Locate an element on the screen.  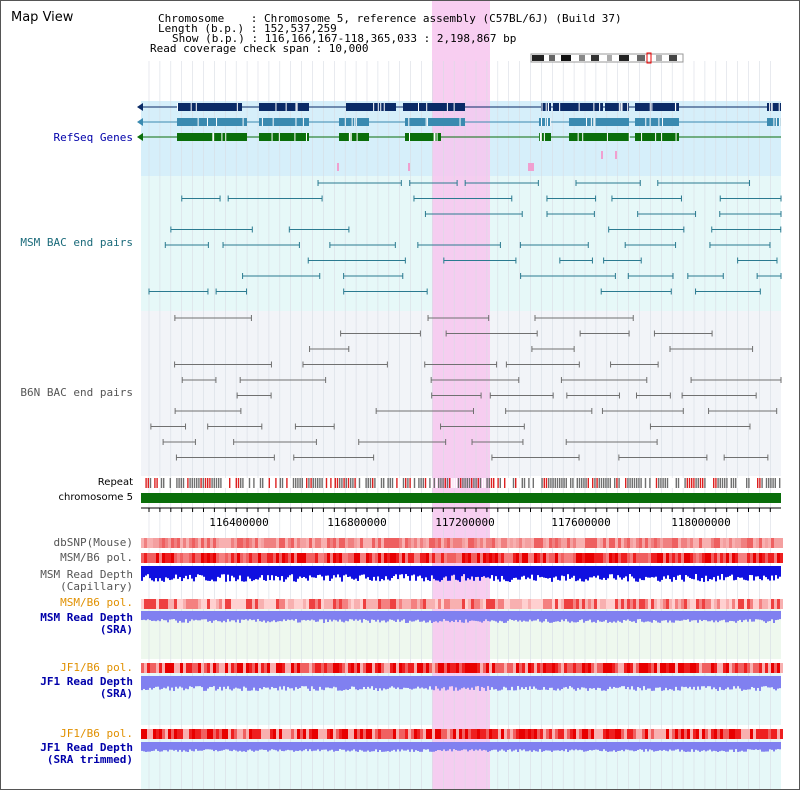
track-label-dbsnp: dbSNP(Mouse) is located at coordinates (93, 542).